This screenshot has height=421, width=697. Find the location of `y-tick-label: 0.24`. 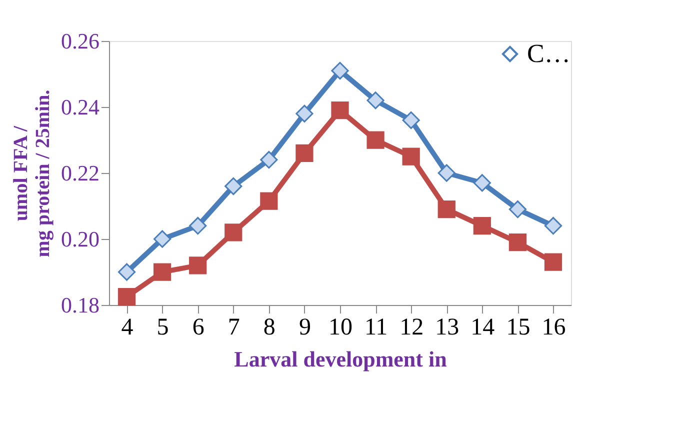

y-tick-label: 0.24 is located at coordinates (80, 107).